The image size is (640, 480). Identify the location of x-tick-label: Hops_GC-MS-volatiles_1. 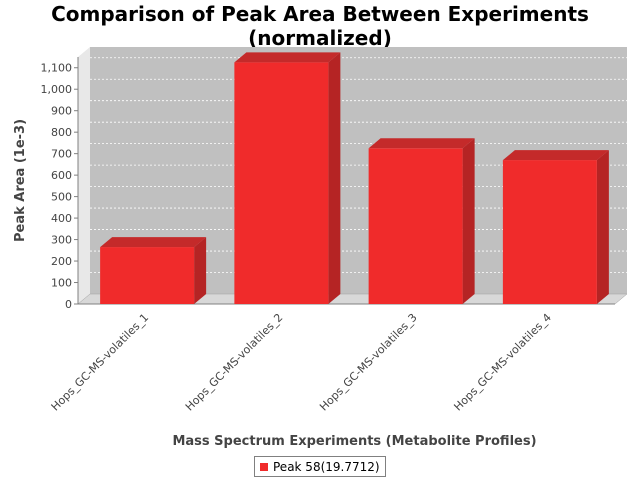
(100, 362).